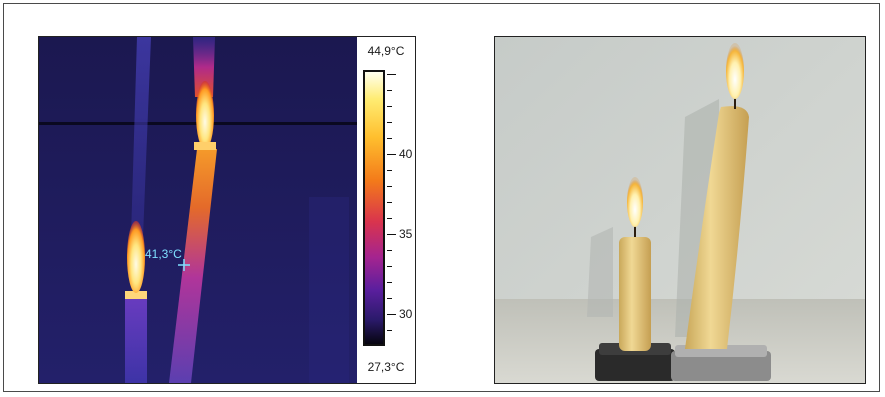 The width and height of the screenshot is (885, 397). What do you see at coordinates (392, 208) in the screenshot?
I see `scale-ticks` at bounding box center [392, 208].